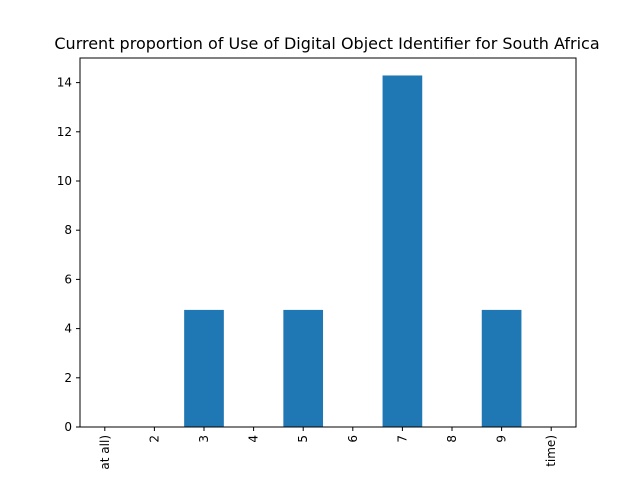 This screenshot has height=480, width=640. I want to click on y-tick-label: 2, so click(68, 378).